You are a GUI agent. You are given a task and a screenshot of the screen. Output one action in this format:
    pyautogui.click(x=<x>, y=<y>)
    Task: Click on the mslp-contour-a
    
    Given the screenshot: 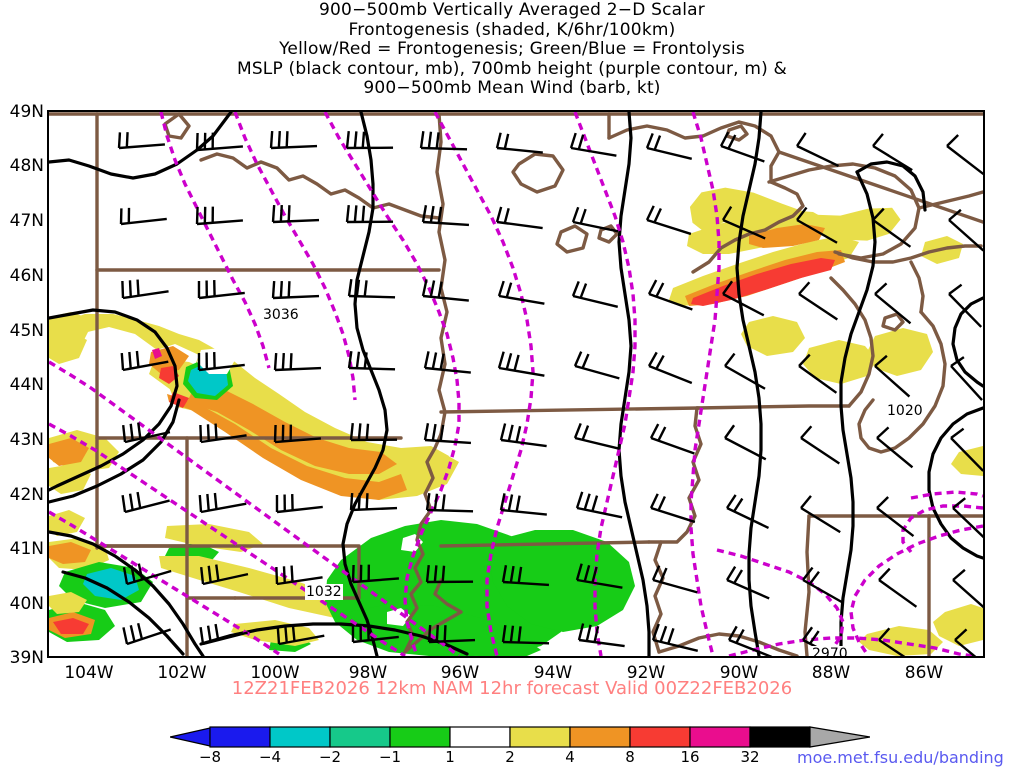 What is the action you would take?
    pyautogui.click(x=141, y=146)
    